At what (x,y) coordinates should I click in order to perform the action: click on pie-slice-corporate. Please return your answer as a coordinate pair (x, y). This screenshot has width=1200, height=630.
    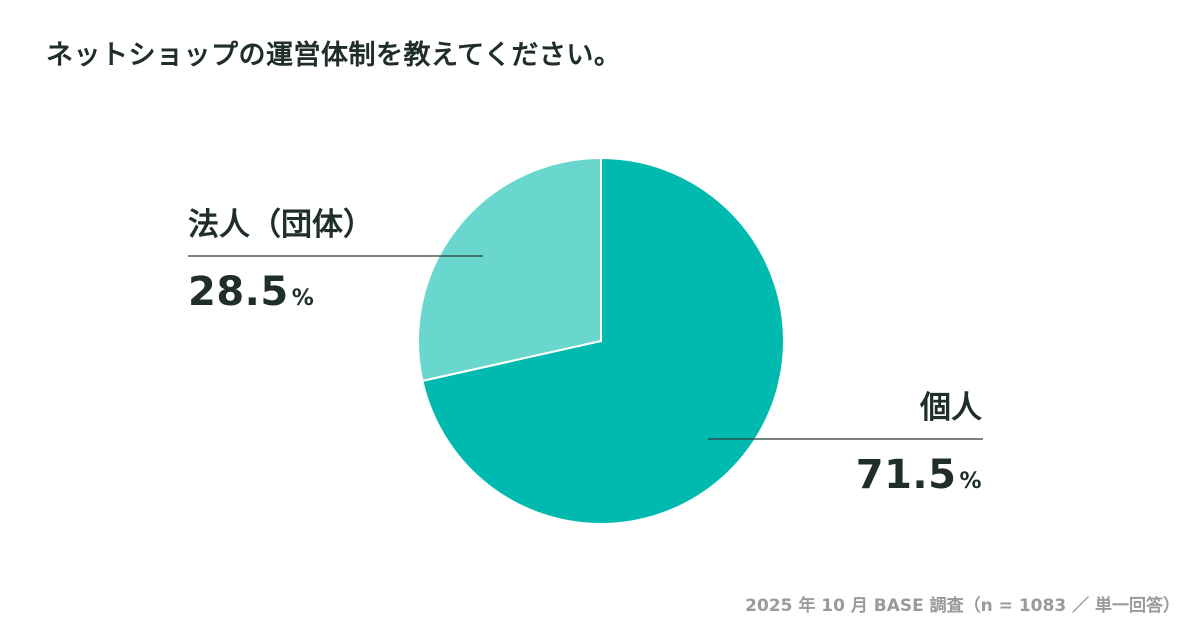
    Looking at the image, I should click on (509, 269).